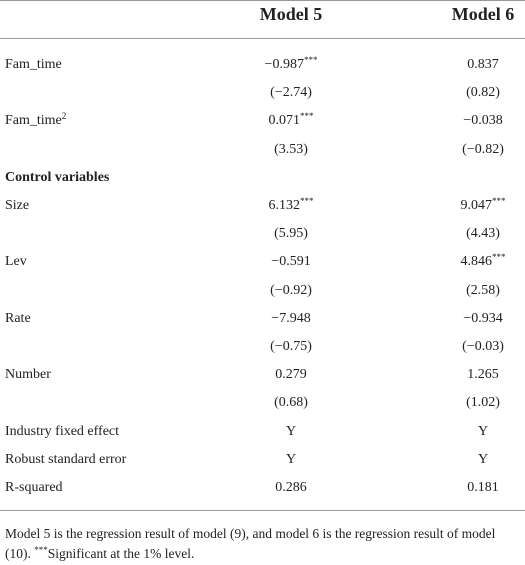 The width and height of the screenshot is (525, 565). I want to click on label-text: Rate, so click(18, 318).